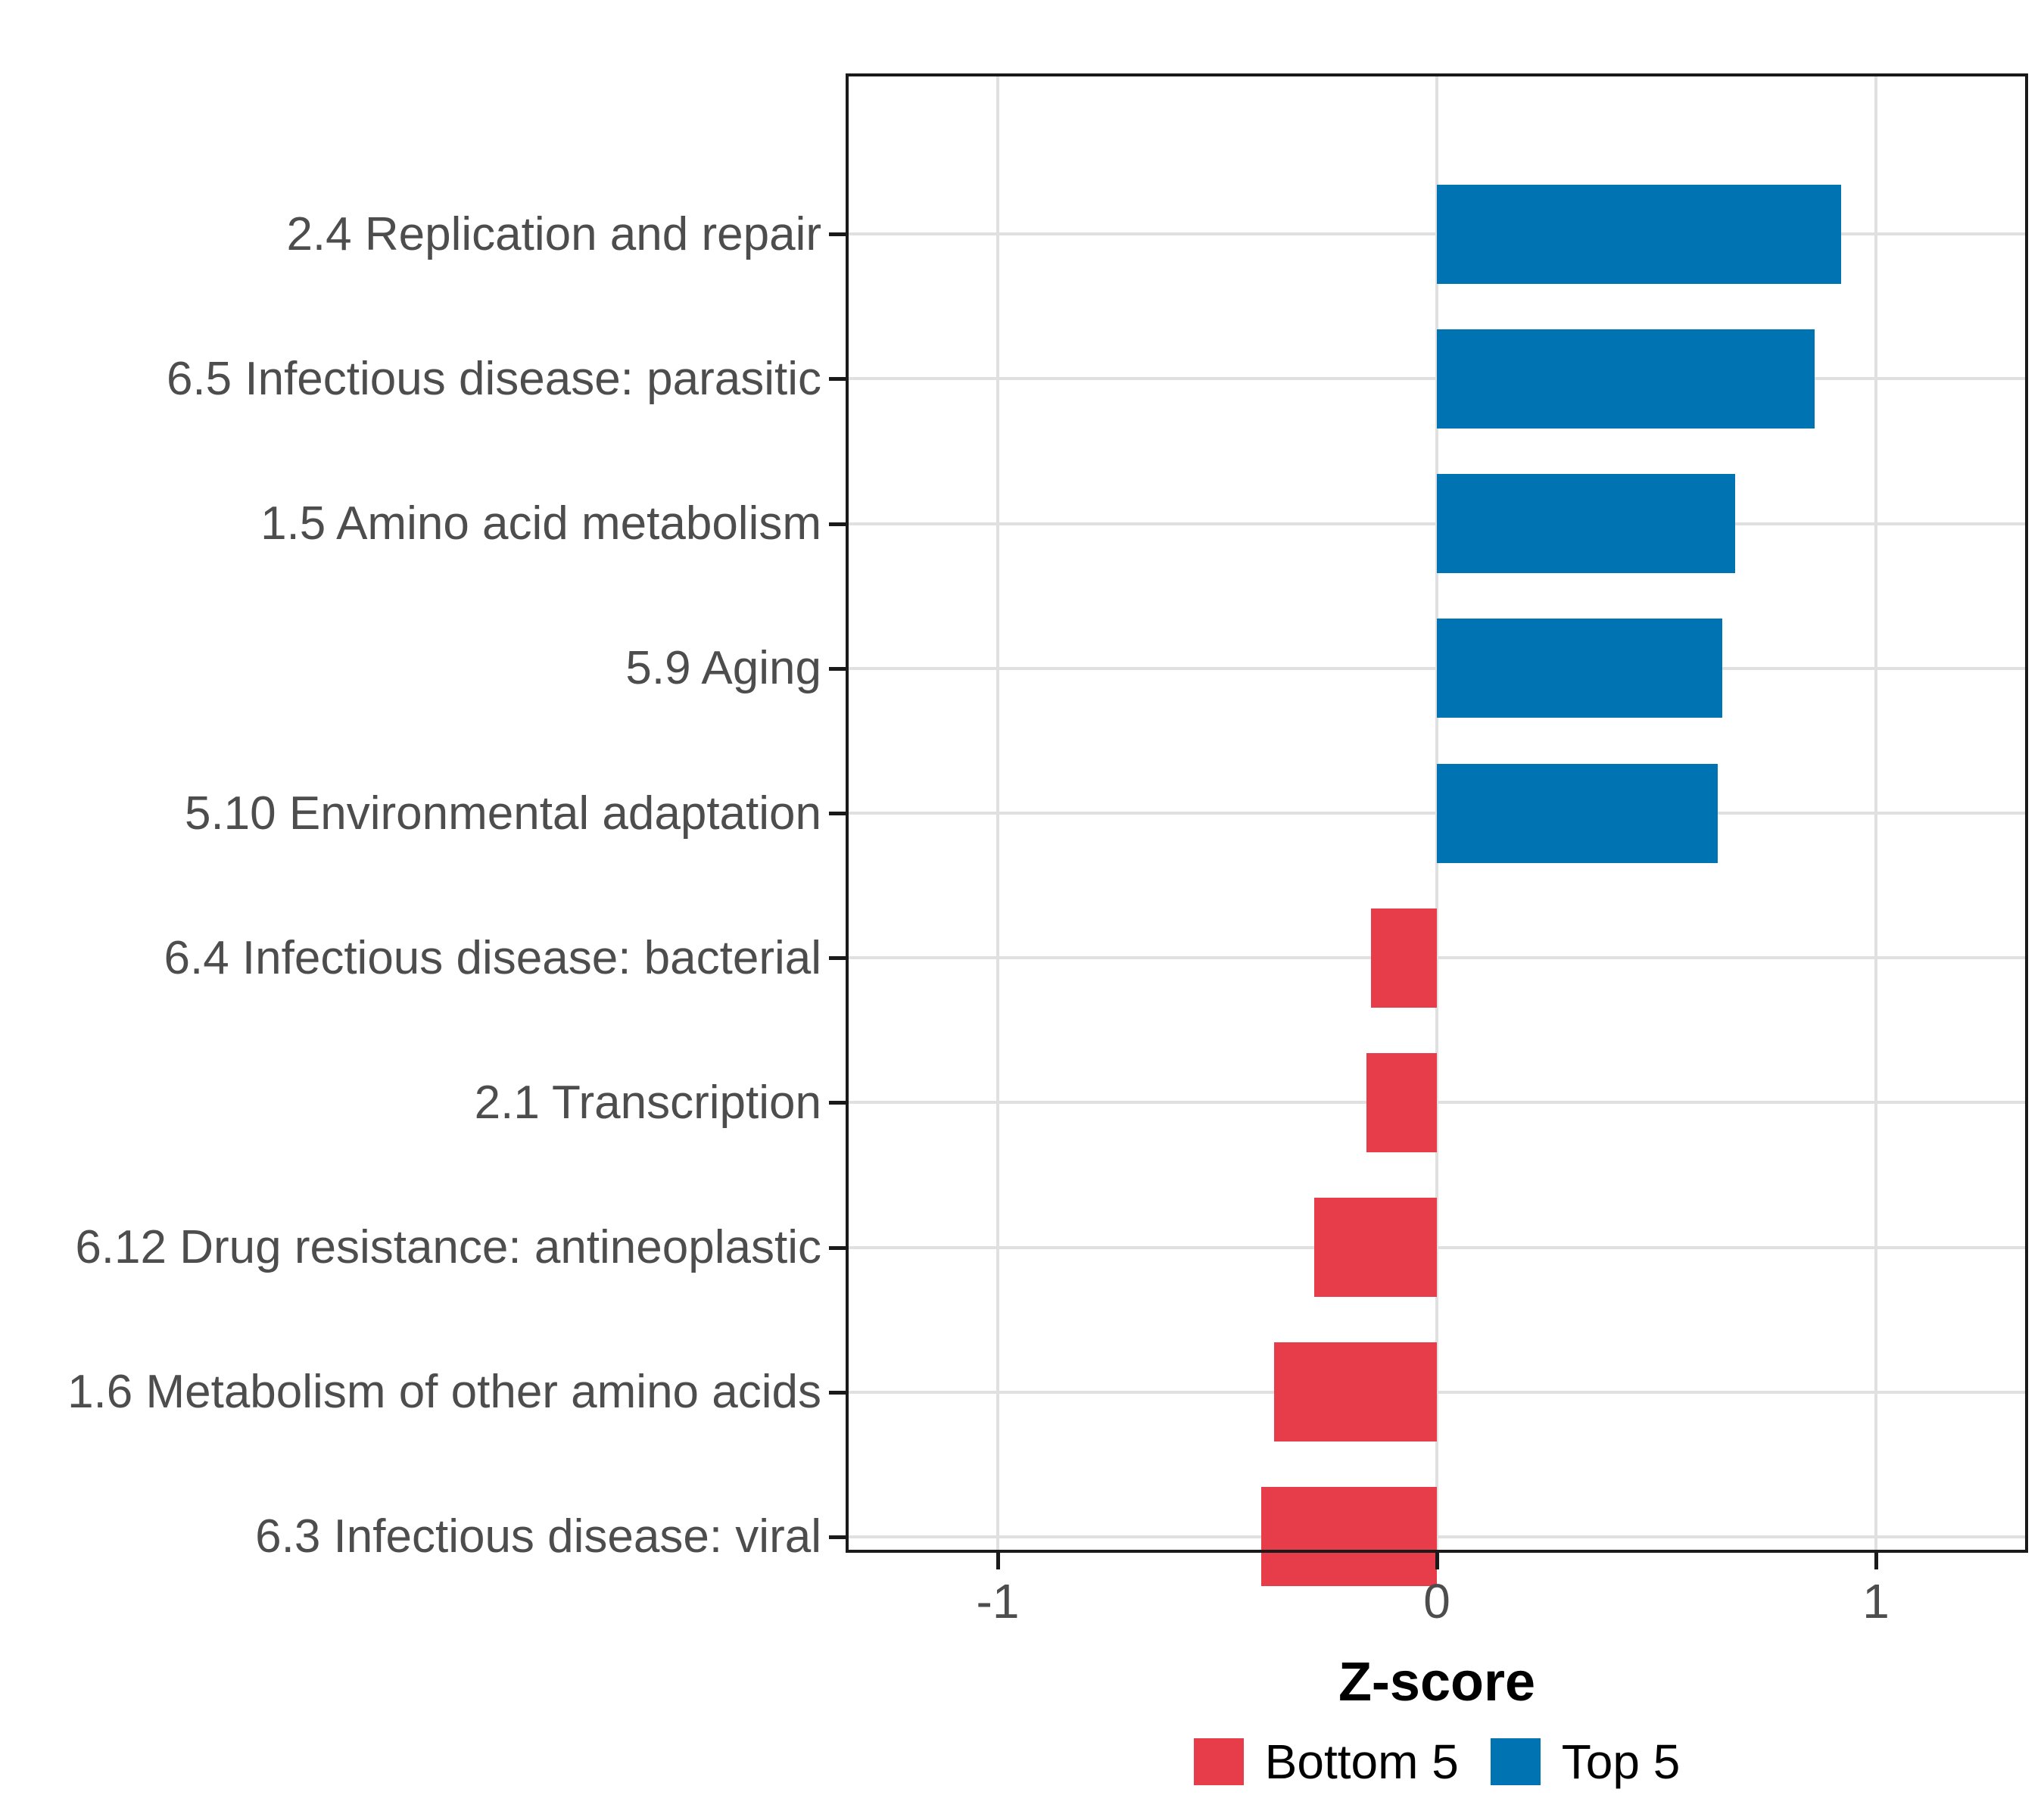 This screenshot has width=2044, height=1817. What do you see at coordinates (553, 233) in the screenshot?
I see `y-axis-label: 2.4 Replication and repair` at bounding box center [553, 233].